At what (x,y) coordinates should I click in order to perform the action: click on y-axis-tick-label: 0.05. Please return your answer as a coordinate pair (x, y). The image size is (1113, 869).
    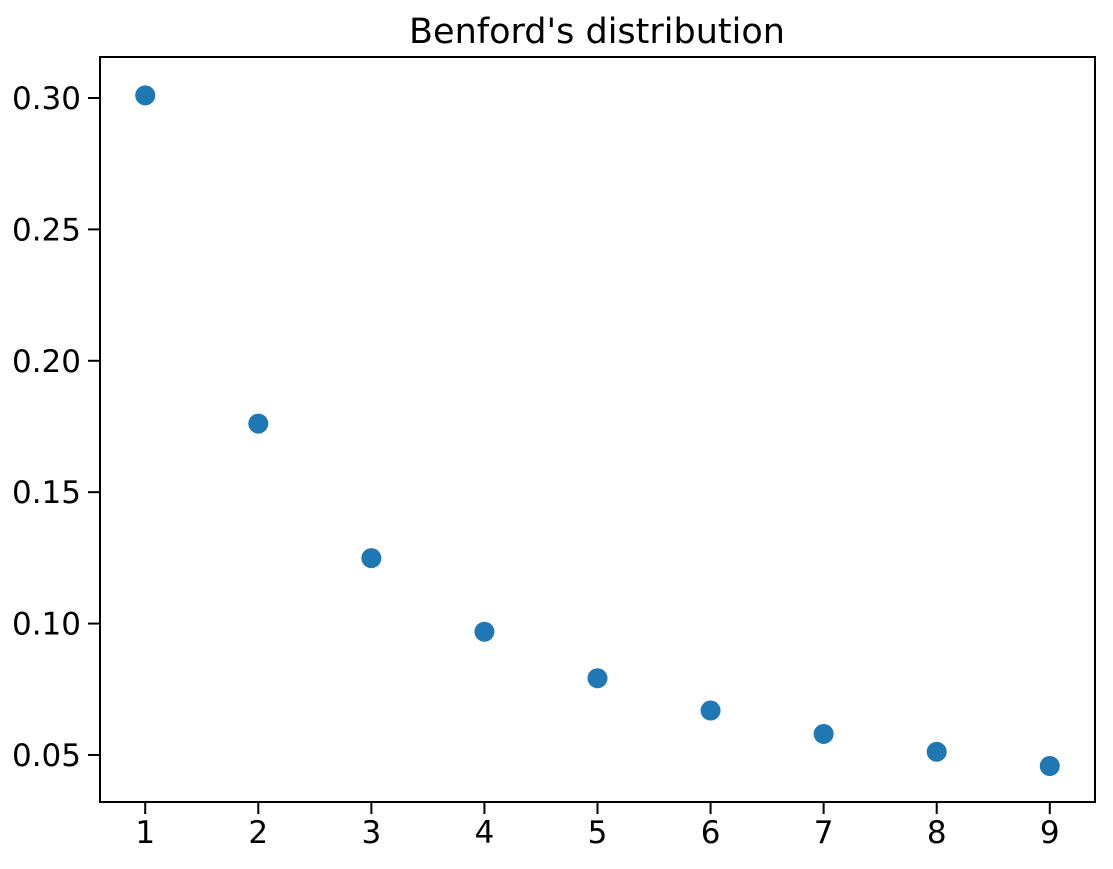
    Looking at the image, I should click on (46, 756).